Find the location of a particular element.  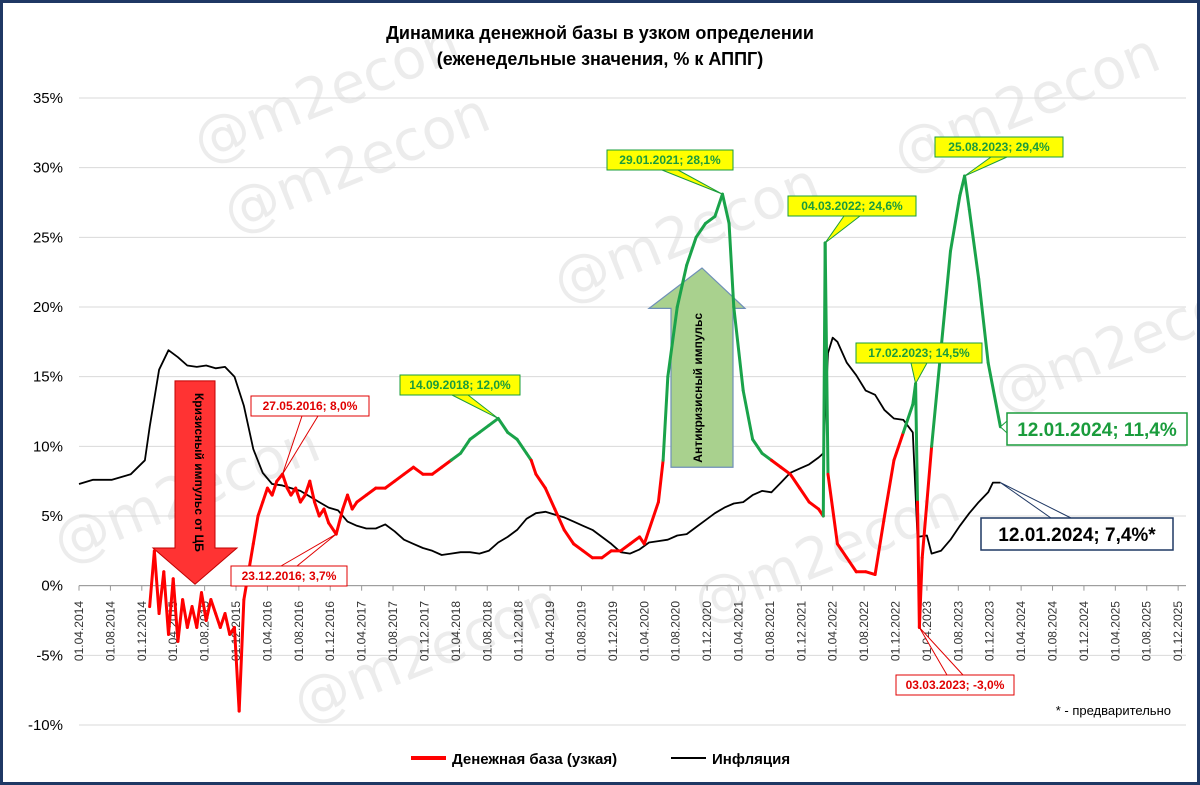

crisis-arrow is located at coordinates (195, 482).